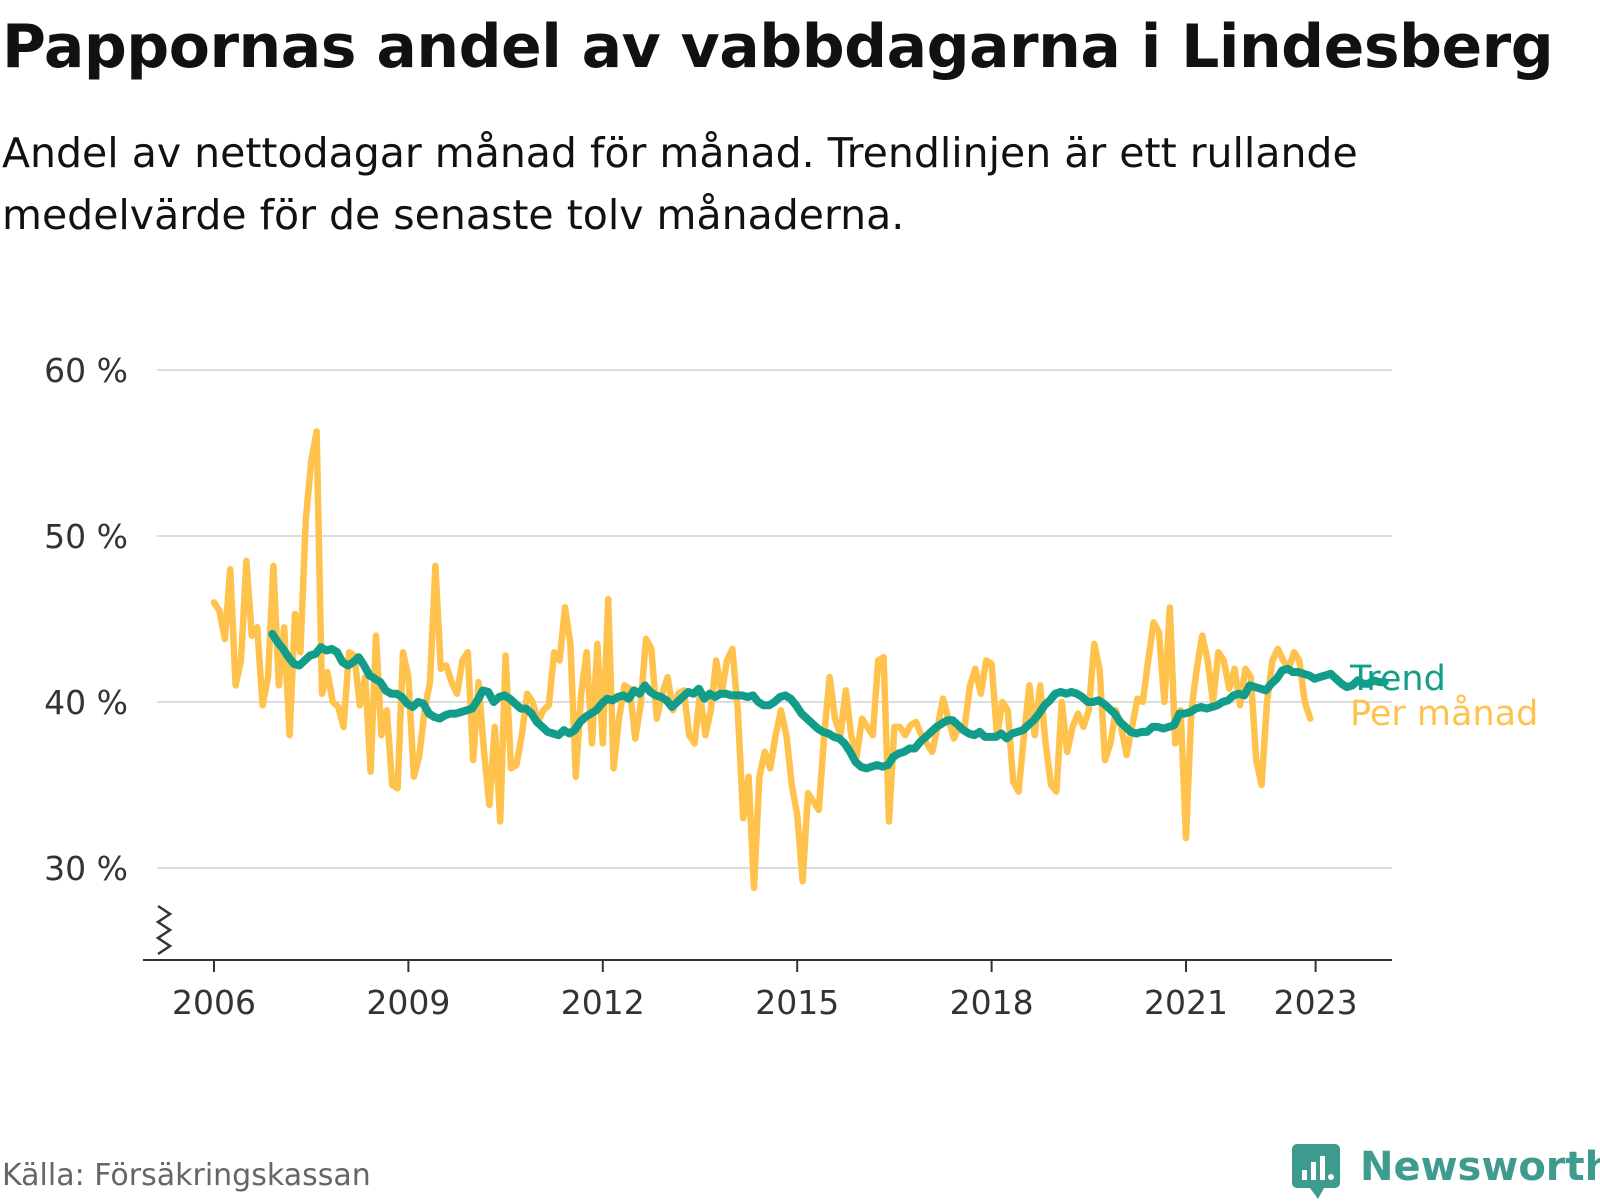 The image size is (1600, 1202). I want to click on x-axis: 2006 2009 2012 2015 2018 2021 2023, so click(767, 963).